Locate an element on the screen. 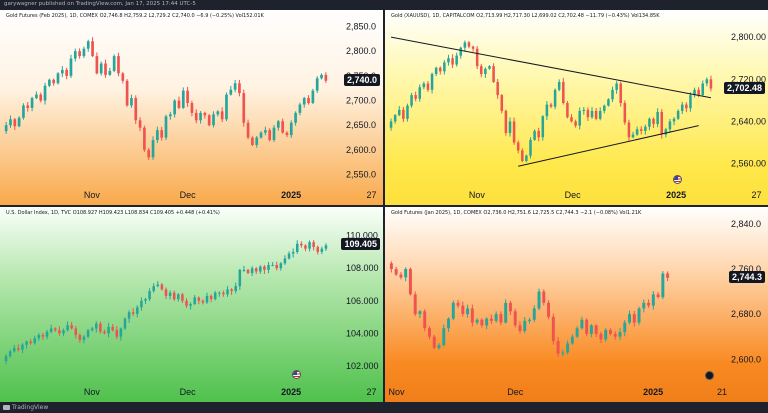  trendline-lower is located at coordinates (608, 146).